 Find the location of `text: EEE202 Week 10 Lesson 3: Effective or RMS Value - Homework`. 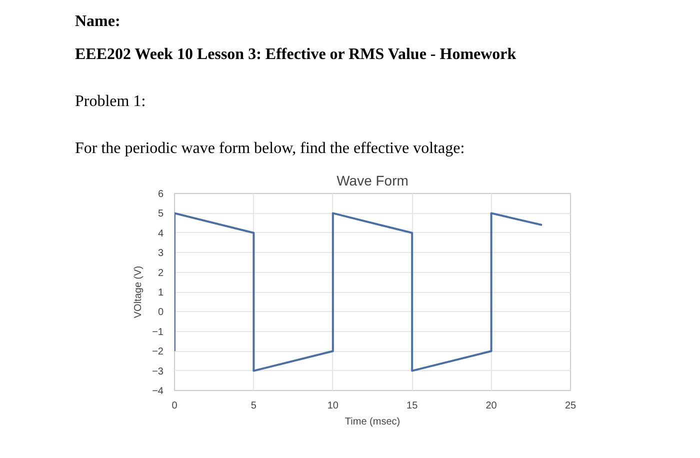

text: EEE202 Week 10 Lesson 3: Effective or RMS Value - Homework is located at coordinates (295, 54).